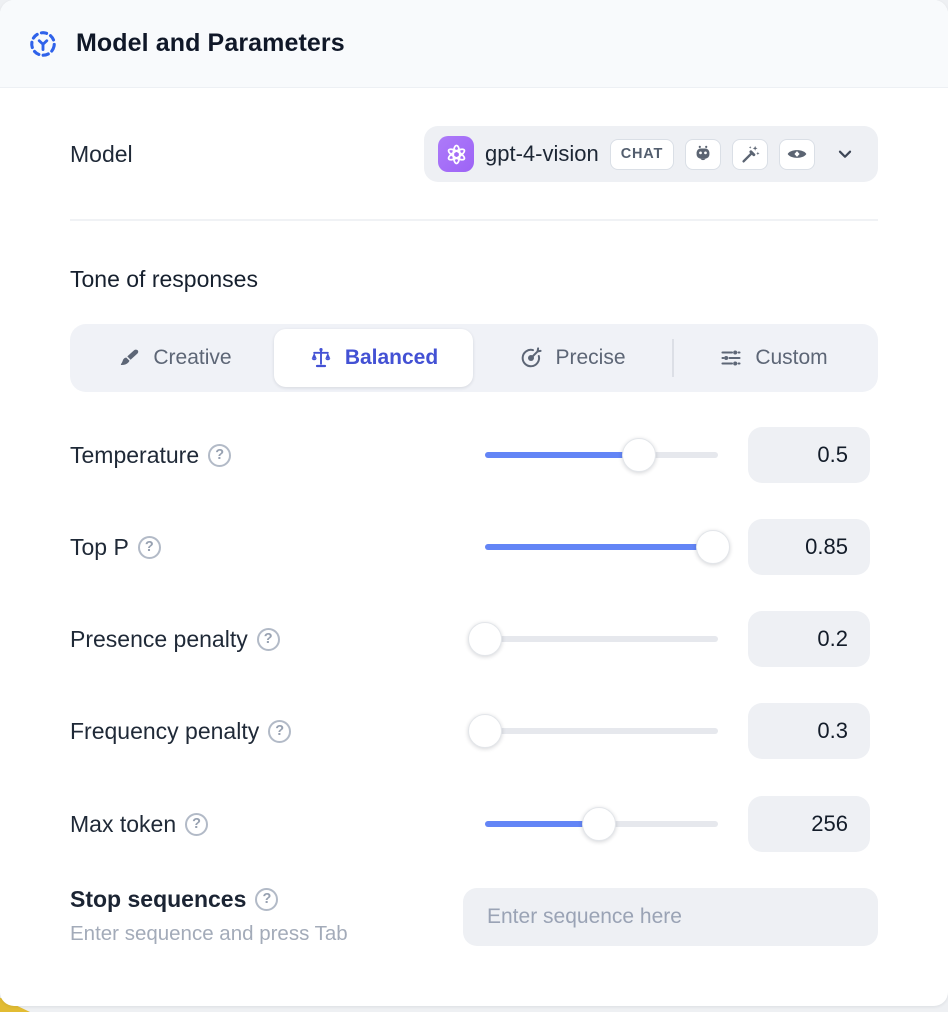 The image size is (948, 1012). What do you see at coordinates (791, 357) in the screenshot?
I see `tab-label: Custom` at bounding box center [791, 357].